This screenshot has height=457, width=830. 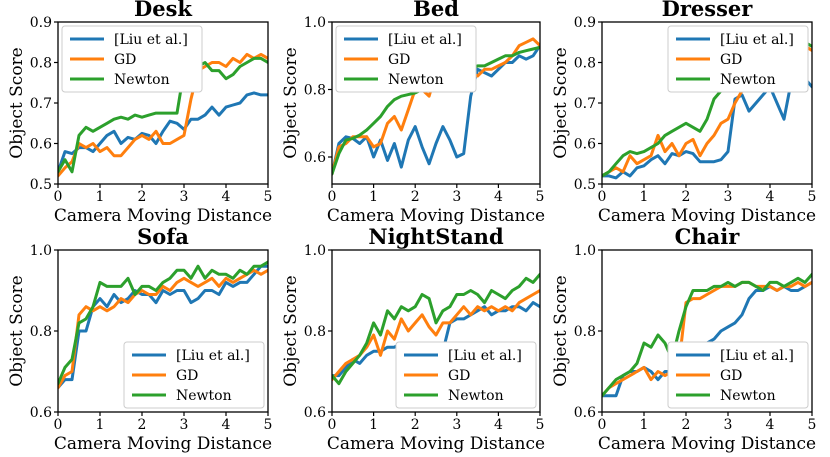 What do you see at coordinates (708, 10) in the screenshot?
I see `chart-title: Dresser` at bounding box center [708, 10].